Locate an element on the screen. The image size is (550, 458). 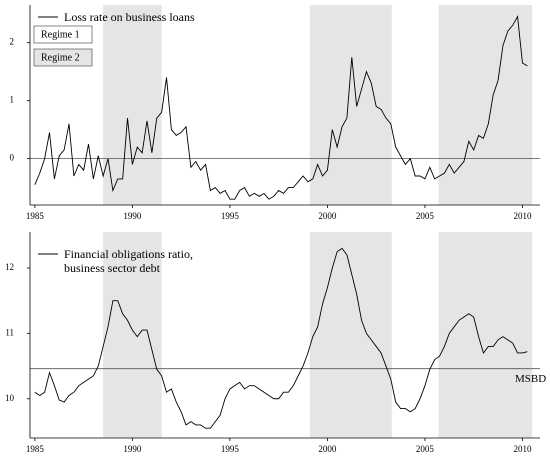
y-tick-label: 0 is located at coordinates (12, 158).